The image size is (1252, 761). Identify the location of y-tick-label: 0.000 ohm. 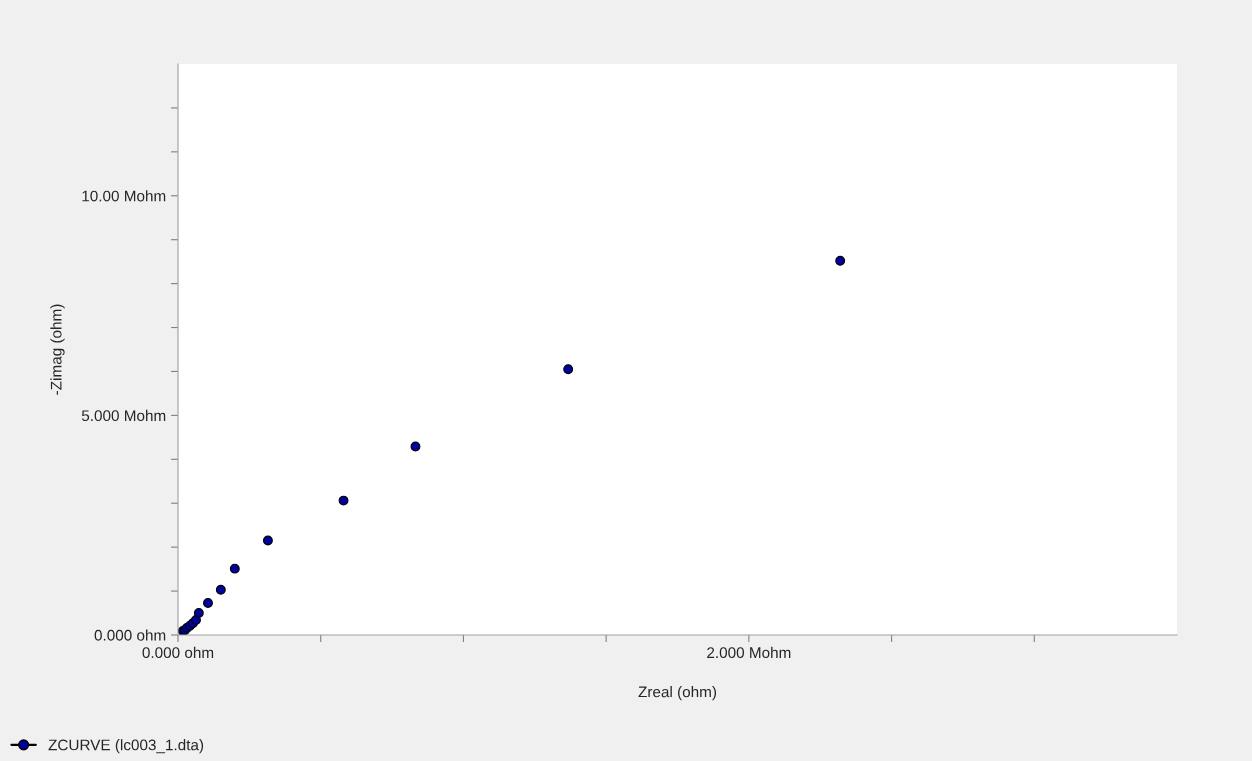
(130, 635).